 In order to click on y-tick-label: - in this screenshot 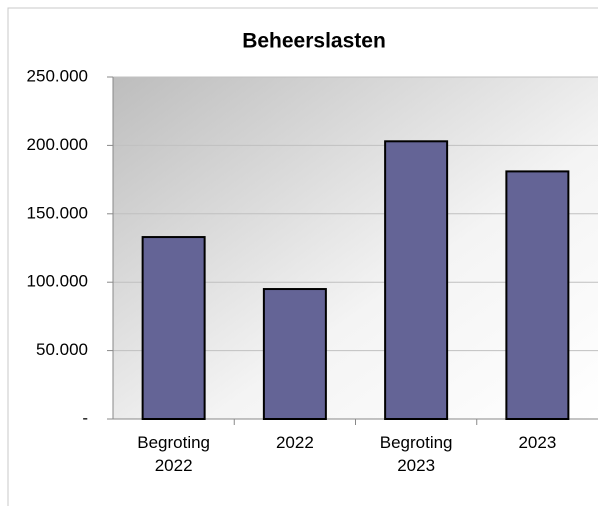, I will do `click(85, 417)`.